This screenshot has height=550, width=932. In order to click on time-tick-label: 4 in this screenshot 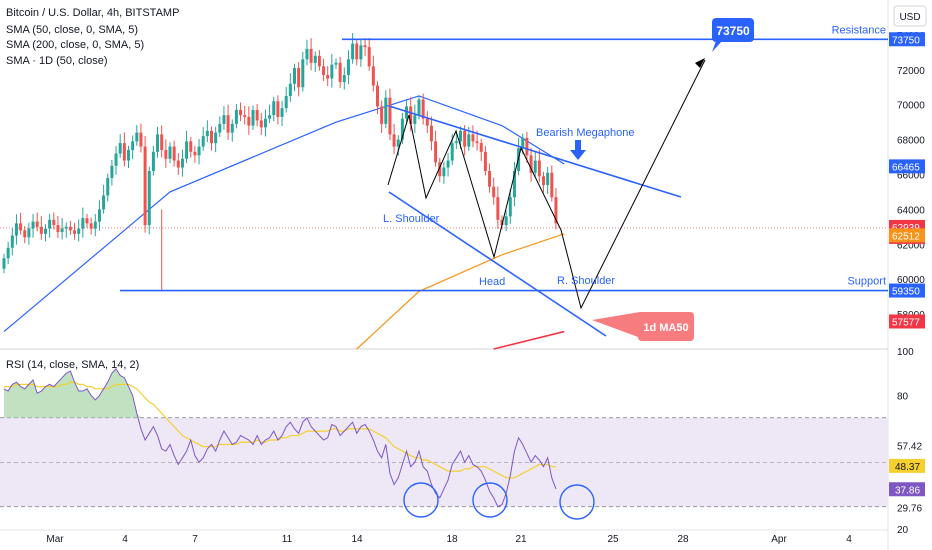, I will do `click(849, 539)`.